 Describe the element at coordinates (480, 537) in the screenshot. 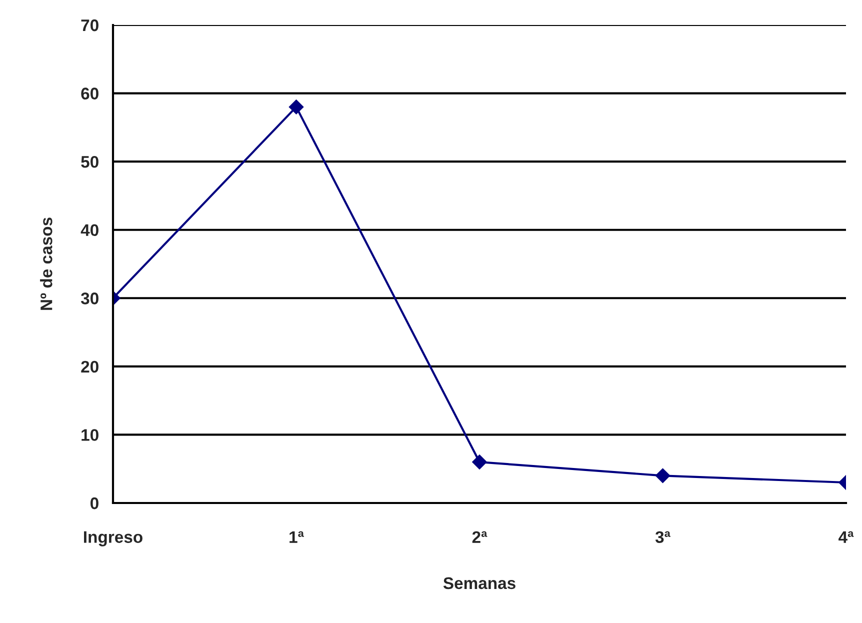

I see `x-tick-label: 2ª` at that location.